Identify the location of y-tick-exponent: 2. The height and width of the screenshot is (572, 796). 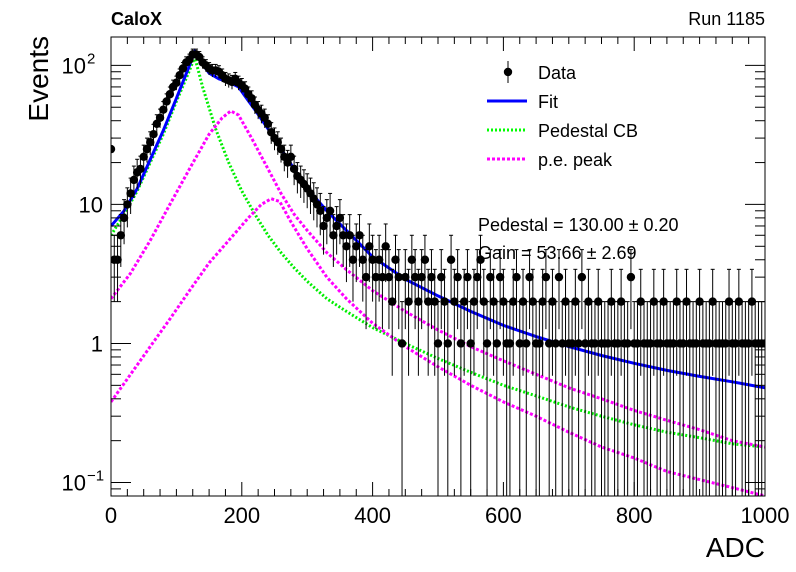
(91, 58).